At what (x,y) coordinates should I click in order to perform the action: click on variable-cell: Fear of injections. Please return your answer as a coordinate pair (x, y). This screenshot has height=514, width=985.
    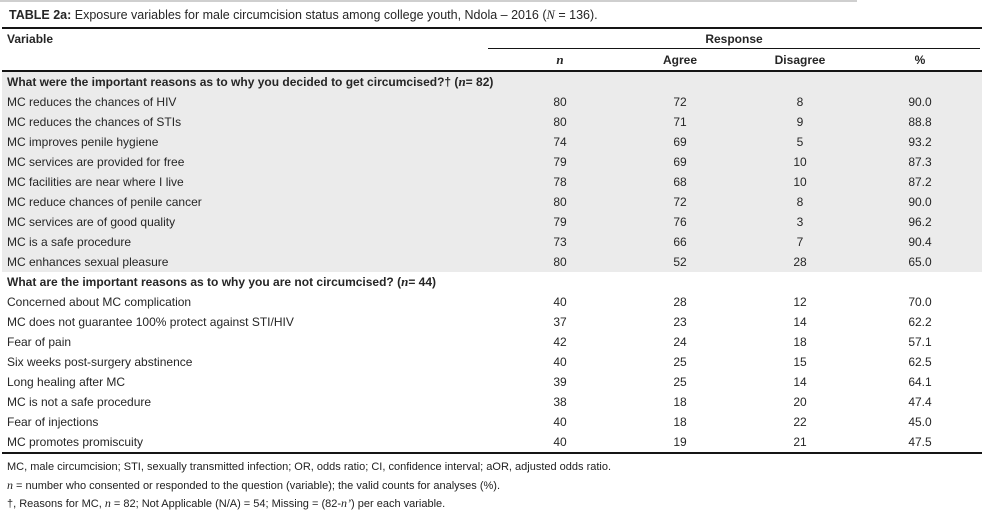
    Looking at the image, I should click on (53, 422).